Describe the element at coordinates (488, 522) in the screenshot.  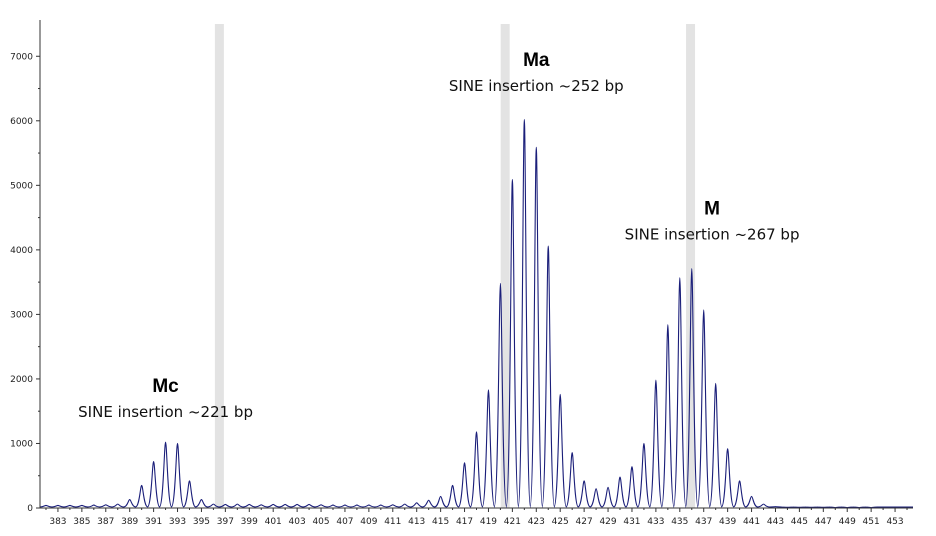
I see `x-tick-label: 419` at that location.